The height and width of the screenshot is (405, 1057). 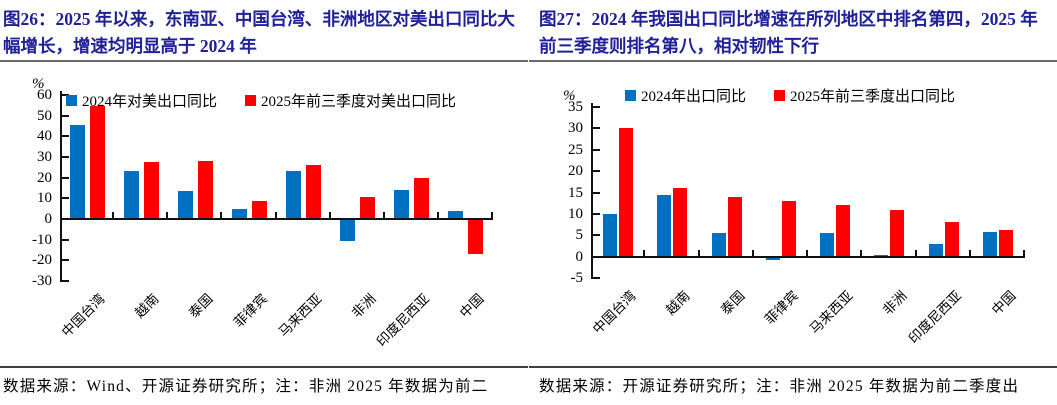 I want to click on y-axis-tick-label: 35, so click(x=575, y=107).